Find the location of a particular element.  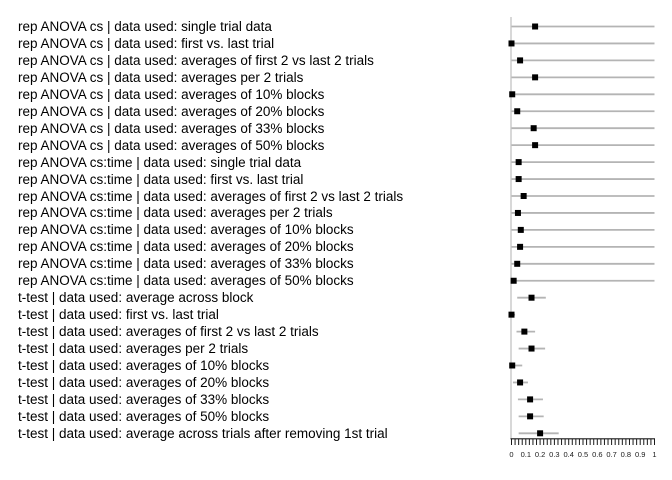

row-label: t-test | data used: first vs. last trial is located at coordinates (118, 315).